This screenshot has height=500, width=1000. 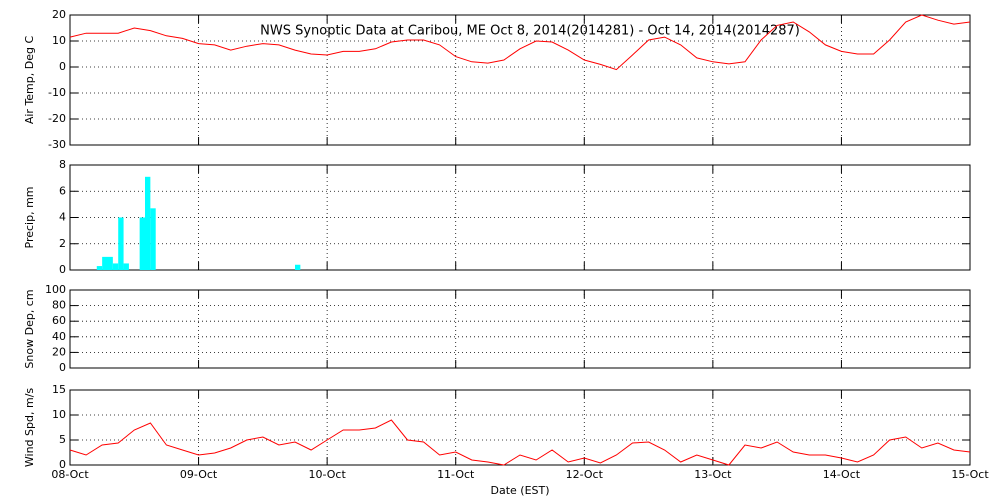 What do you see at coordinates (59, 389) in the screenshot?
I see `y-tick-label: 15` at bounding box center [59, 389].